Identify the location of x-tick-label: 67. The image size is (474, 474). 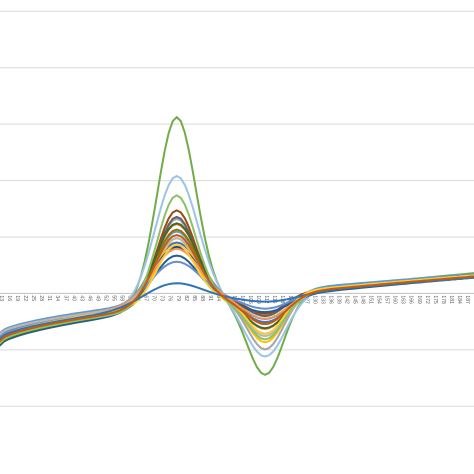
(146, 298).